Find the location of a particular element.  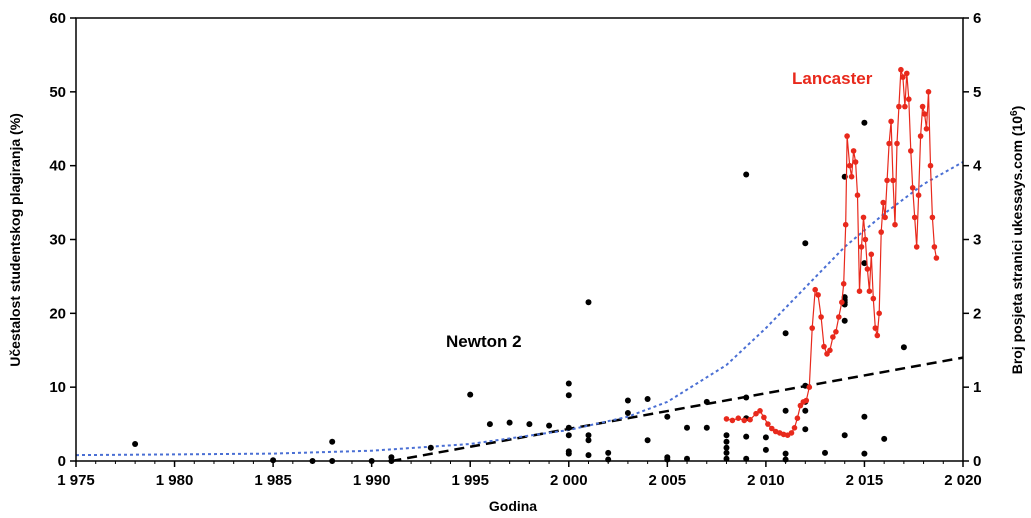

y-right-axis-title-base: Broj posjeta stranici ukessays.com (10 is located at coordinates (1017, 245).